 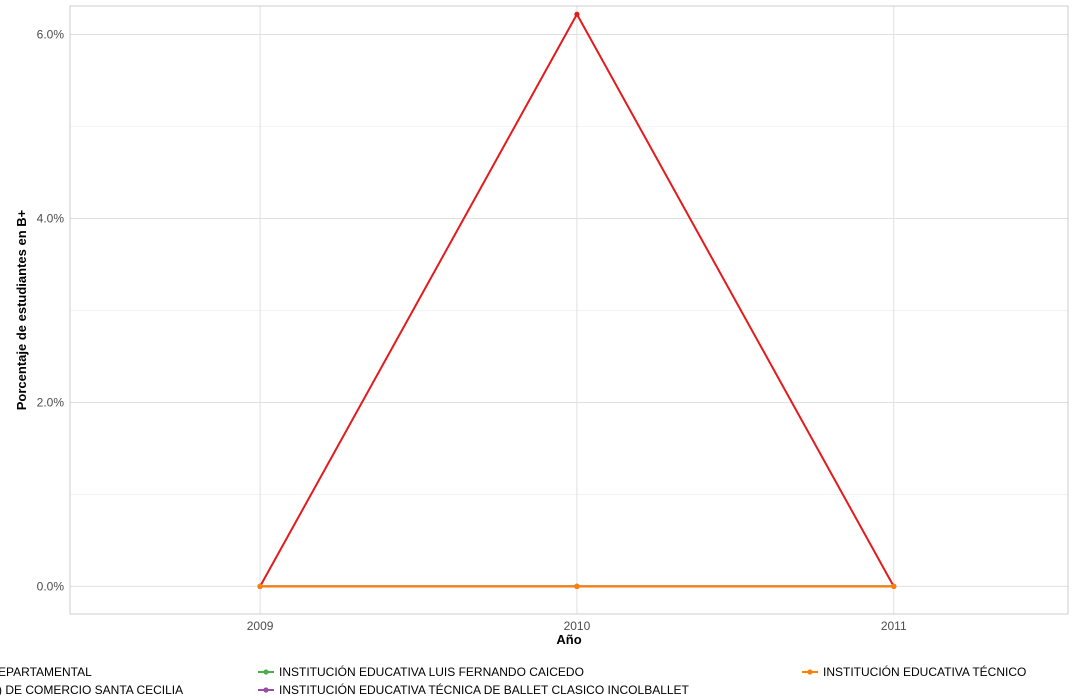 What do you see at coordinates (894, 626) in the screenshot?
I see `x-tick-label: 2011` at bounding box center [894, 626].